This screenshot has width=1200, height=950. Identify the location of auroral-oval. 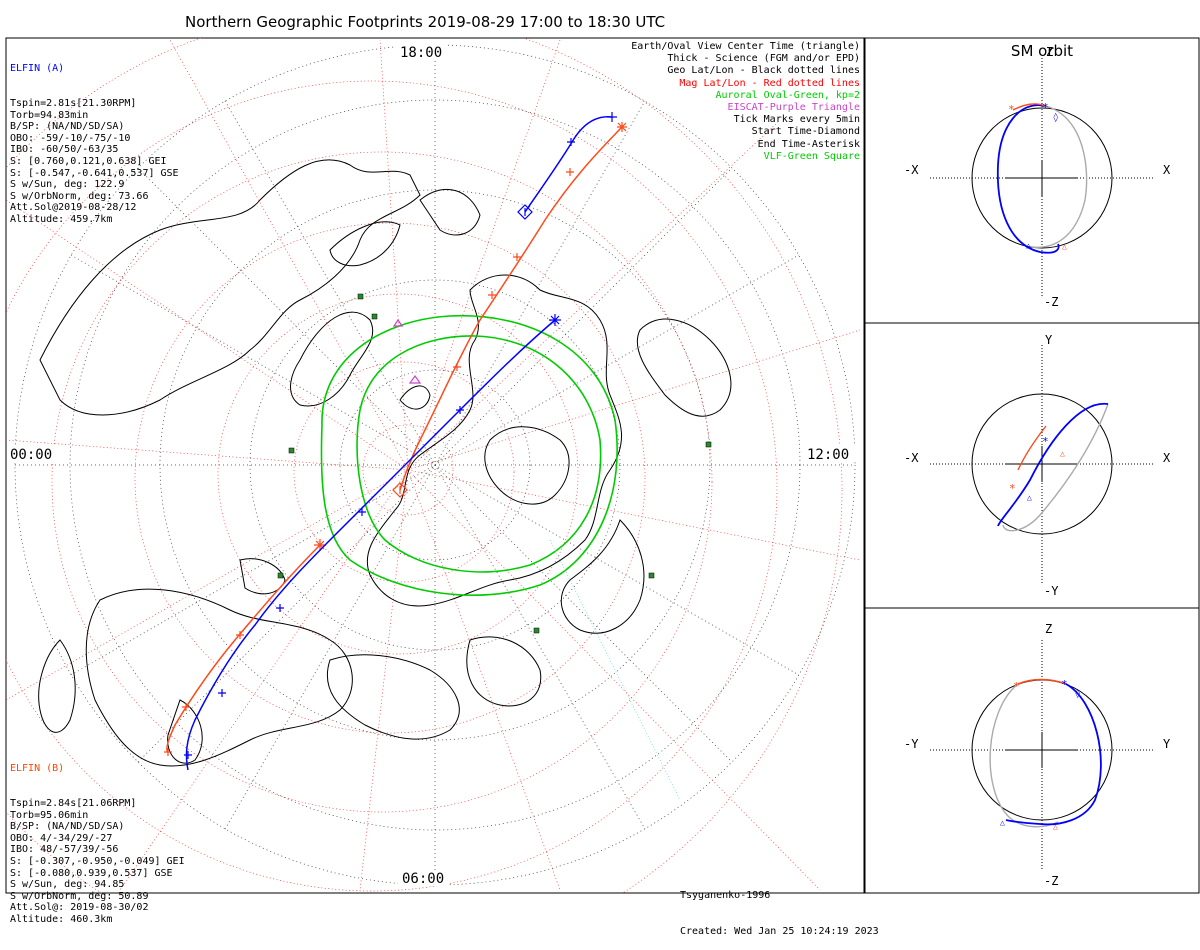
(469, 455).